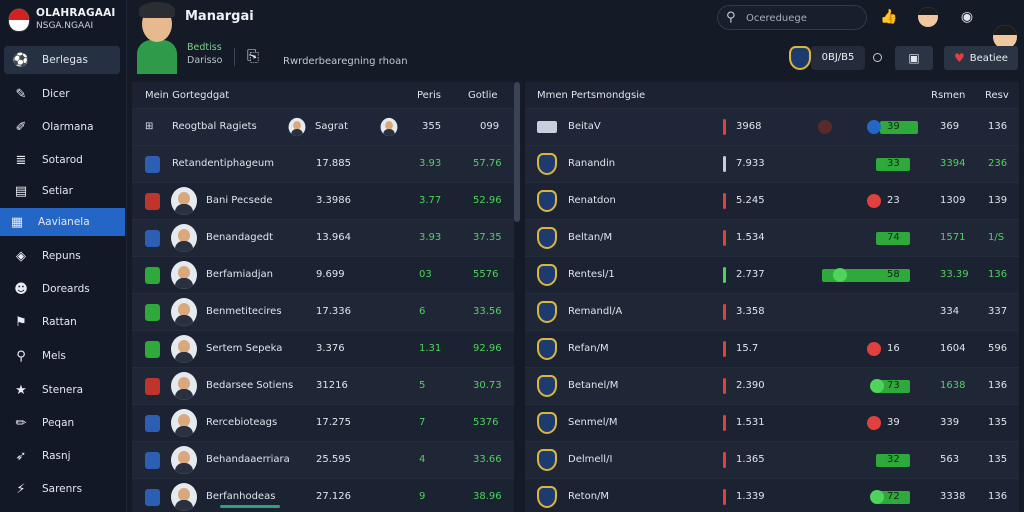 The height and width of the screenshot is (512, 1024). I want to click on table-row: Beltan/M 1.534 74 1571 1/S, so click(772, 237).